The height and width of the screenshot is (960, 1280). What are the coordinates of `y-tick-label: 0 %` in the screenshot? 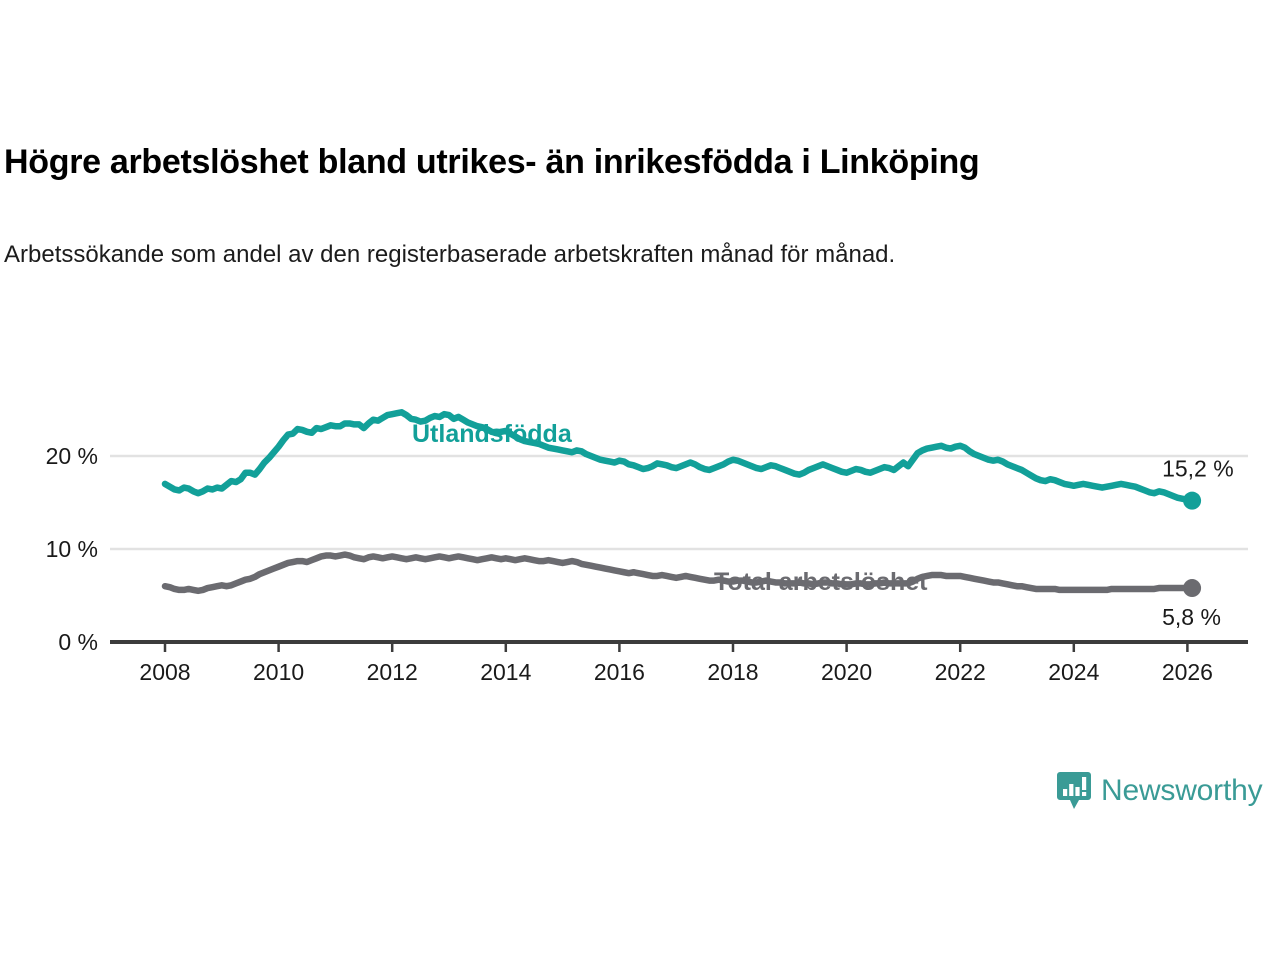 It's located at (78, 642).